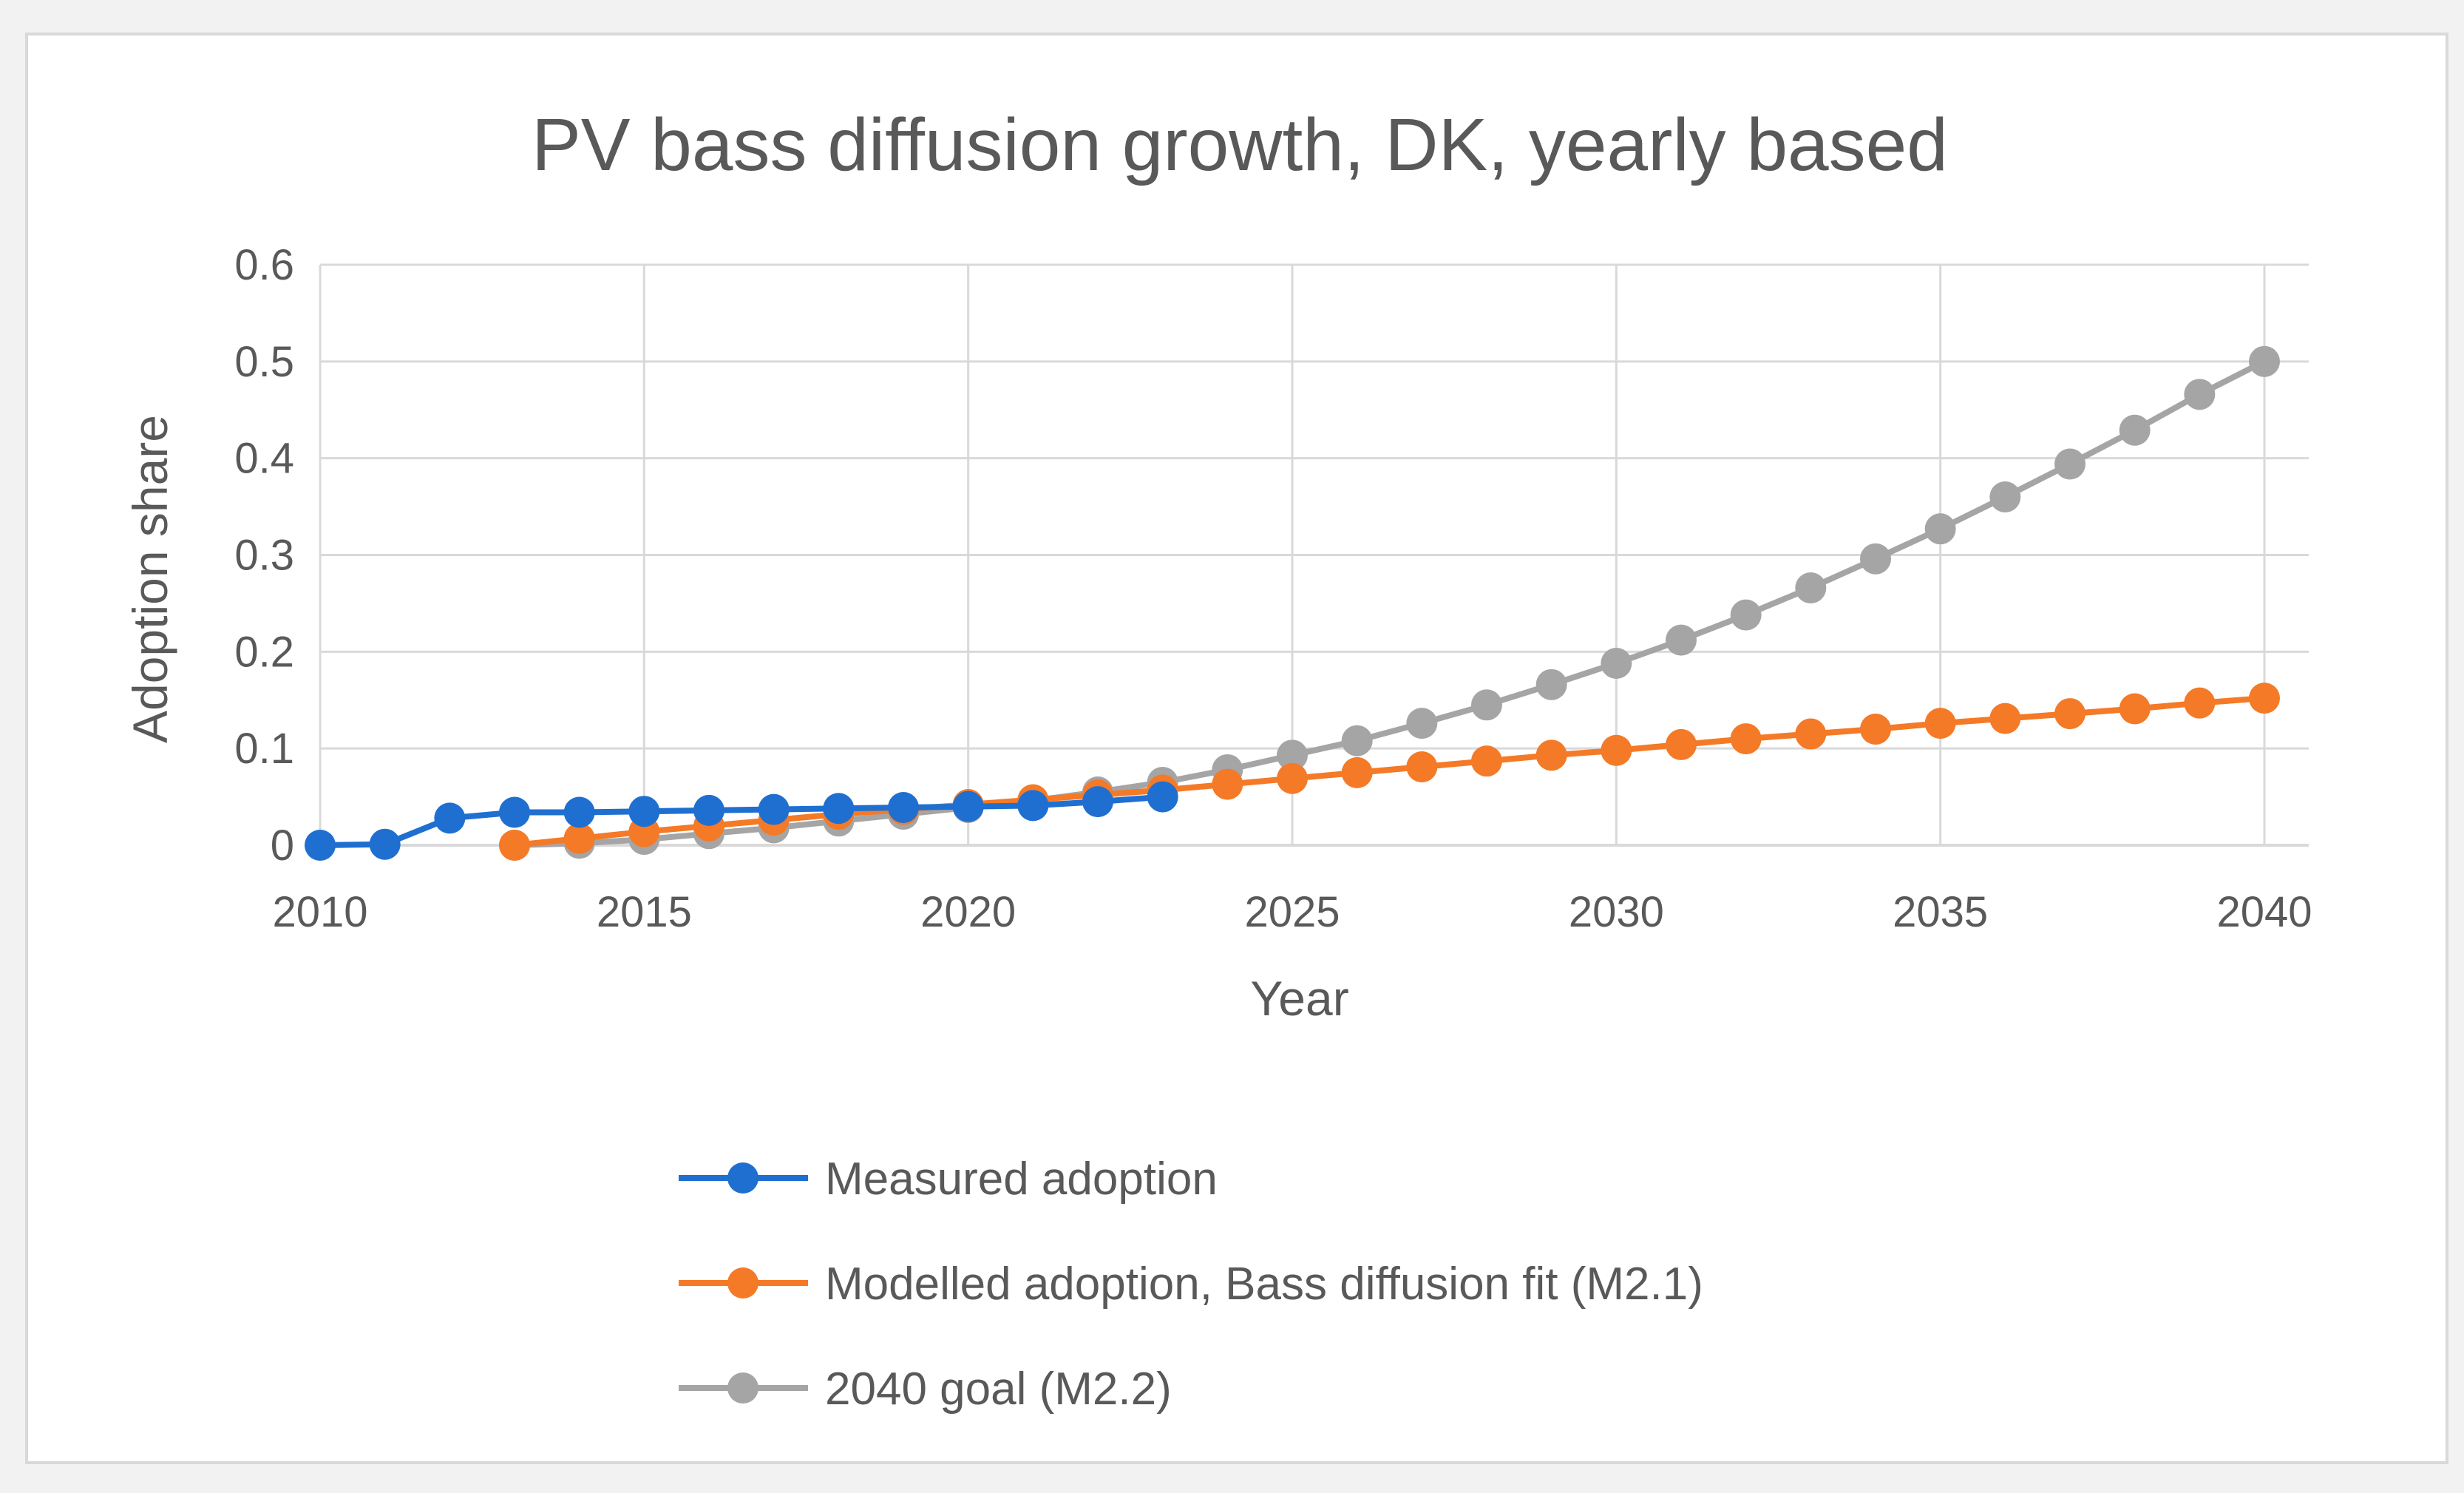  Describe the element at coordinates (264, 652) in the screenshot. I see `y-tick-label: 0.2` at that location.